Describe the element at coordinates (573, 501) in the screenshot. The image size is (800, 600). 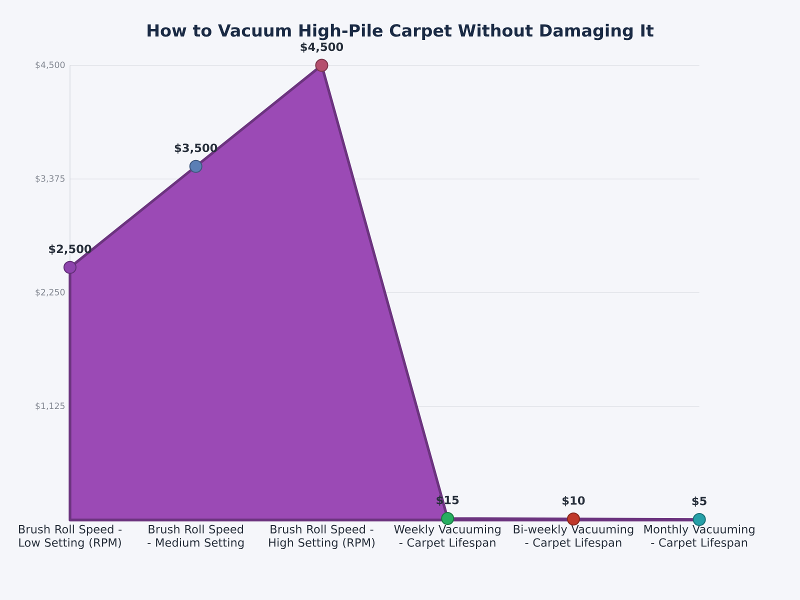
I see `data-label: $10` at that location.